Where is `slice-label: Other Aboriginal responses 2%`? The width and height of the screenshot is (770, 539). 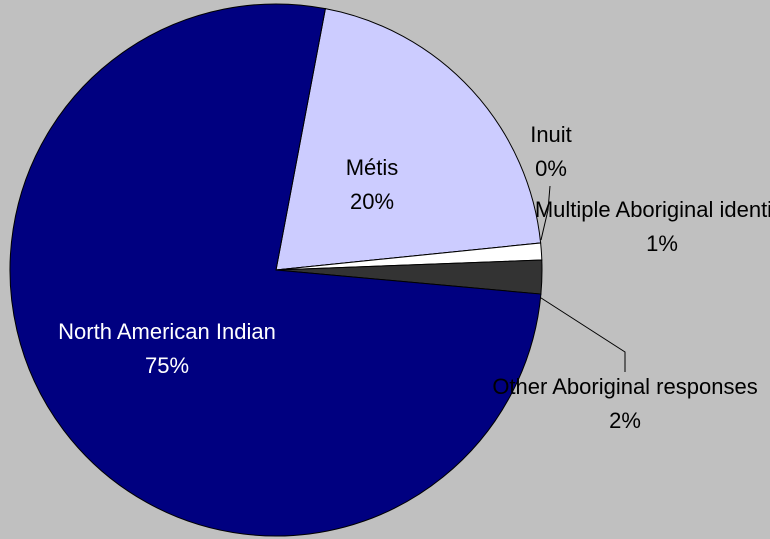
slice-label: Other Aboriginal responses 2% is located at coordinates (624, 404).